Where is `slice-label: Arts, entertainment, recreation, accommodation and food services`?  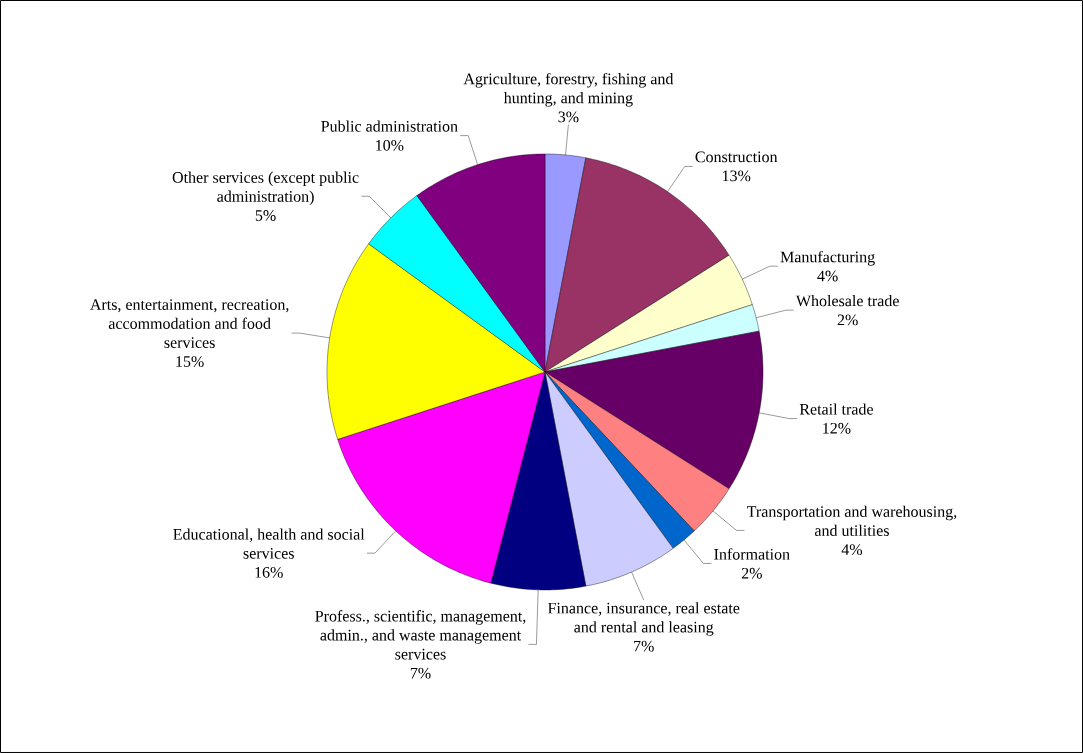 slice-label: Arts, entertainment, recreation, accommodation and food services is located at coordinates (189, 323).